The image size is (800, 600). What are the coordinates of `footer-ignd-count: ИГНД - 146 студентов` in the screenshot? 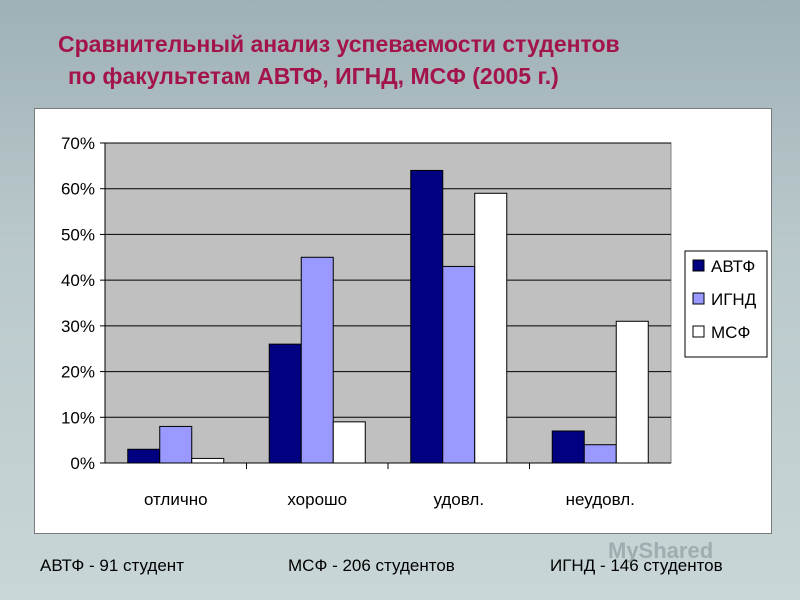 It's located at (636, 565).